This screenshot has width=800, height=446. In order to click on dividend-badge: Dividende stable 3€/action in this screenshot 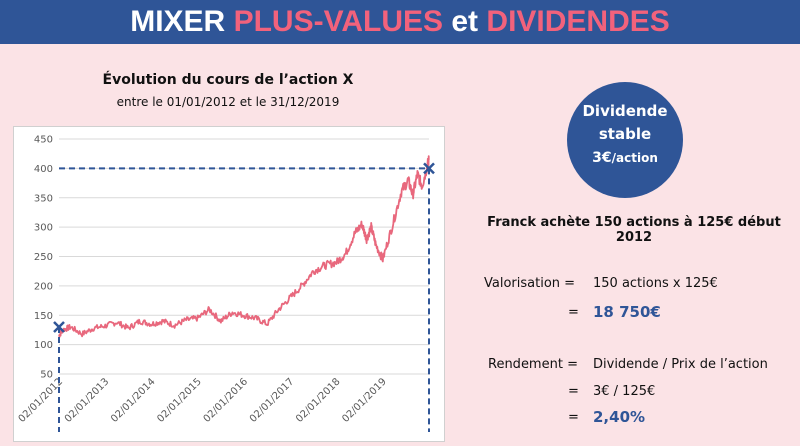, I will do `click(625, 140)`.